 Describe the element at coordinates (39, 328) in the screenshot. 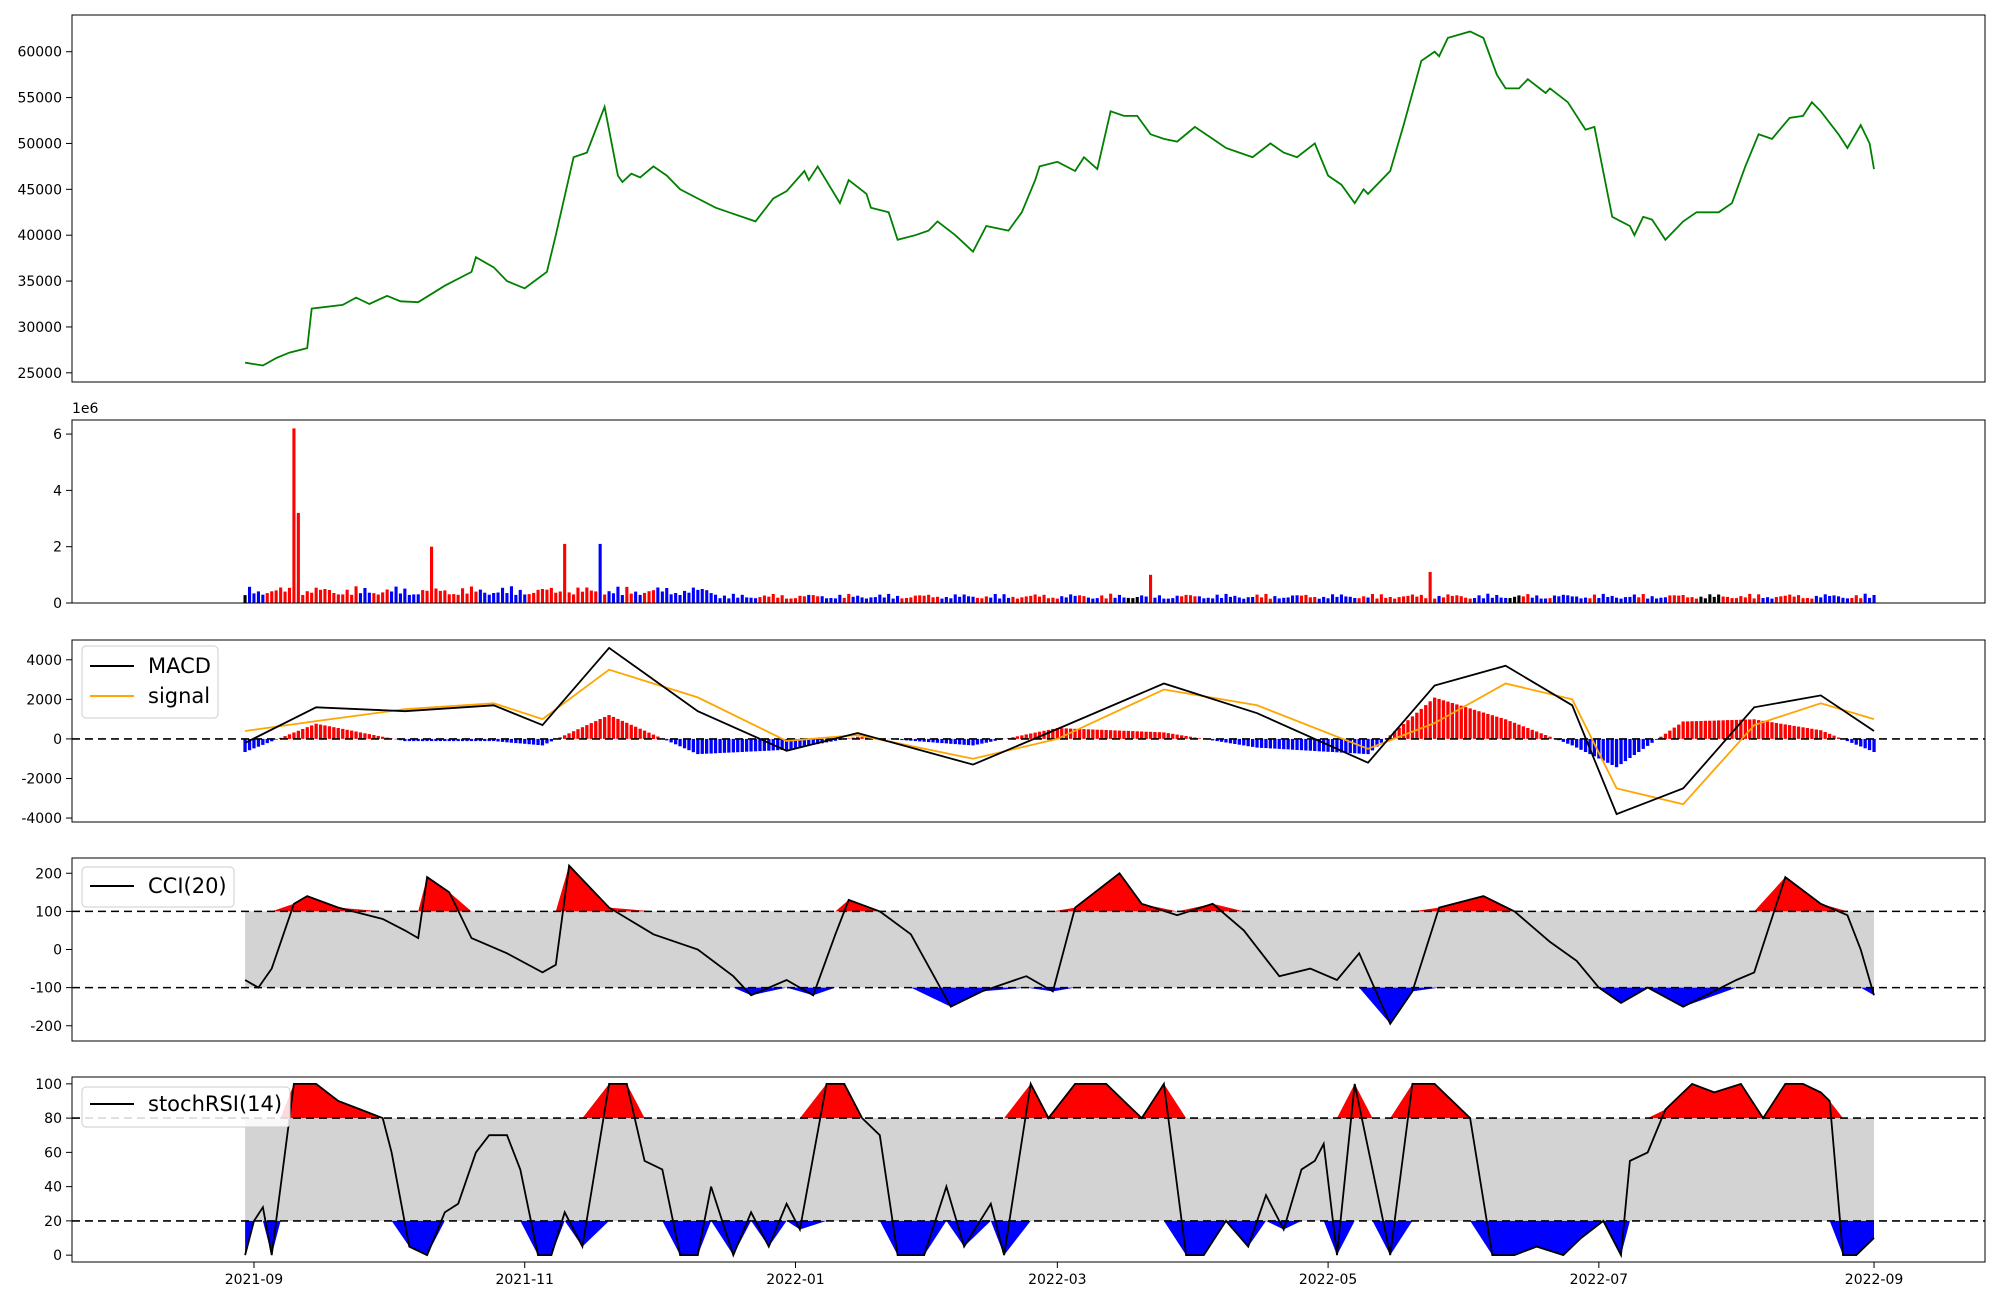

I see `y-tick-label: 30000` at that location.